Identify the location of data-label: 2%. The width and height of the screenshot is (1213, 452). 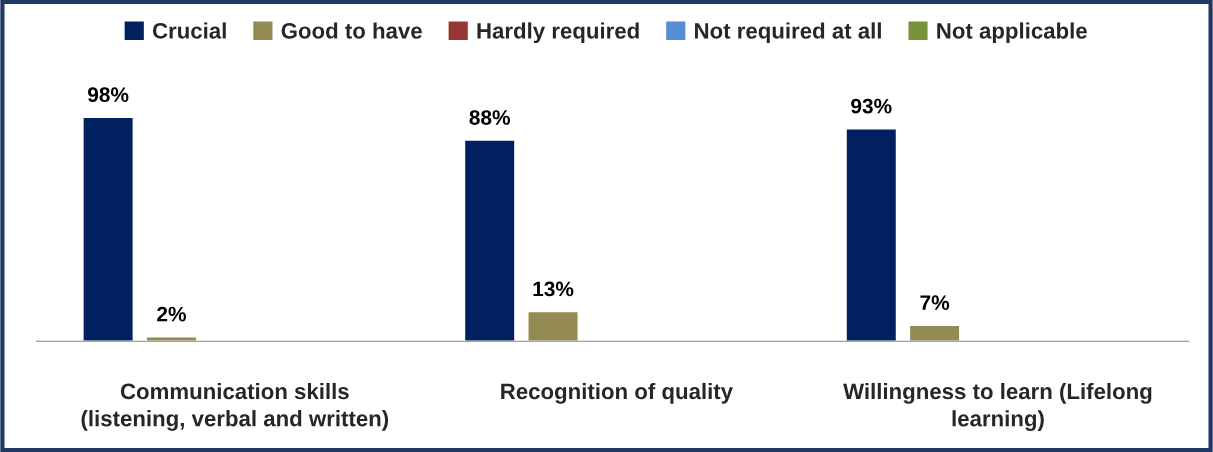
(171, 314).